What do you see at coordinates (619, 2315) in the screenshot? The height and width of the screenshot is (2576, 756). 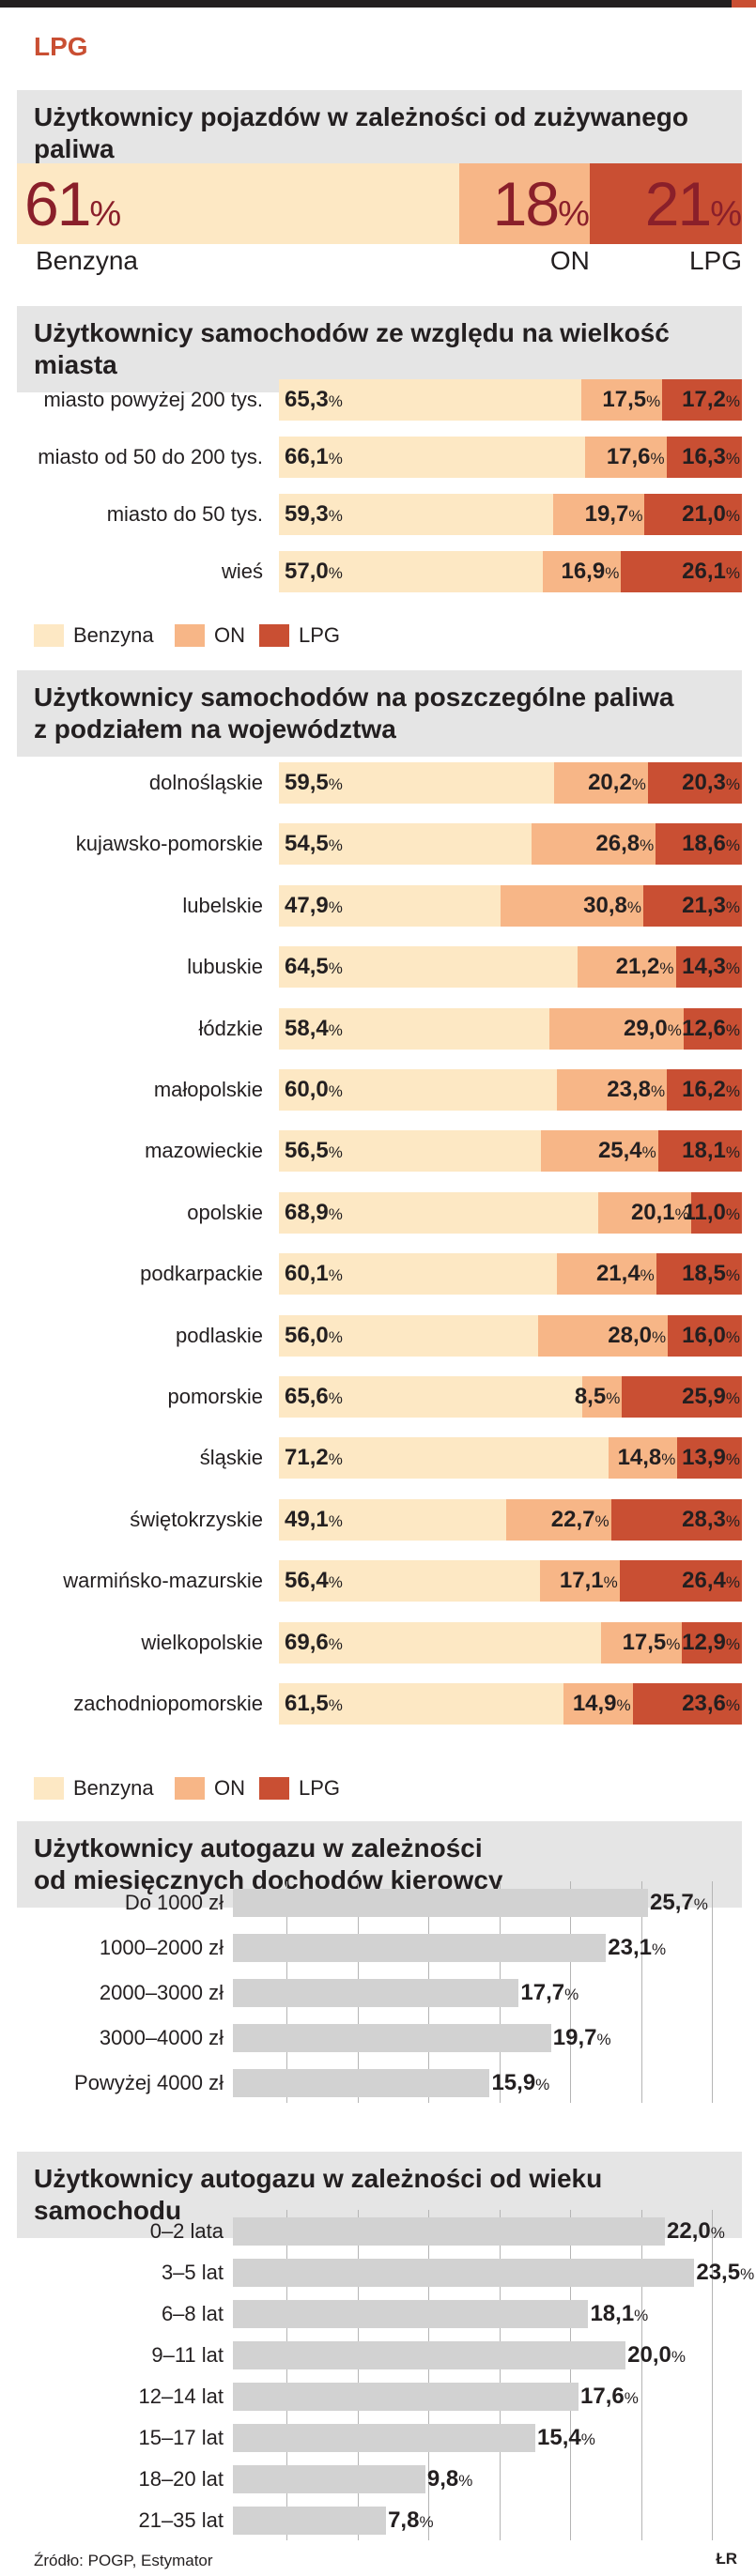 I see `value-label: 18,1%` at bounding box center [619, 2315].